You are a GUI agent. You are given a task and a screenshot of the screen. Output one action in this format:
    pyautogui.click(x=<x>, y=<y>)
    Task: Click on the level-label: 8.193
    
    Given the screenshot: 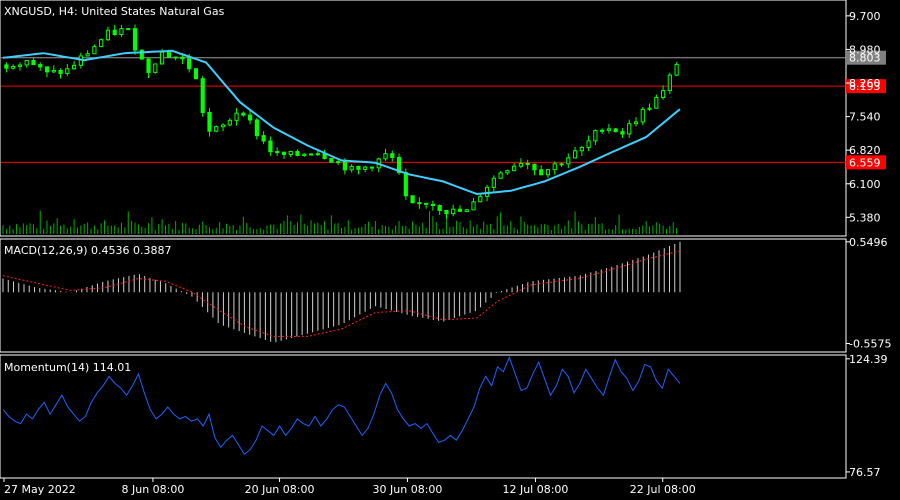 What is the action you would take?
    pyautogui.click(x=865, y=86)
    